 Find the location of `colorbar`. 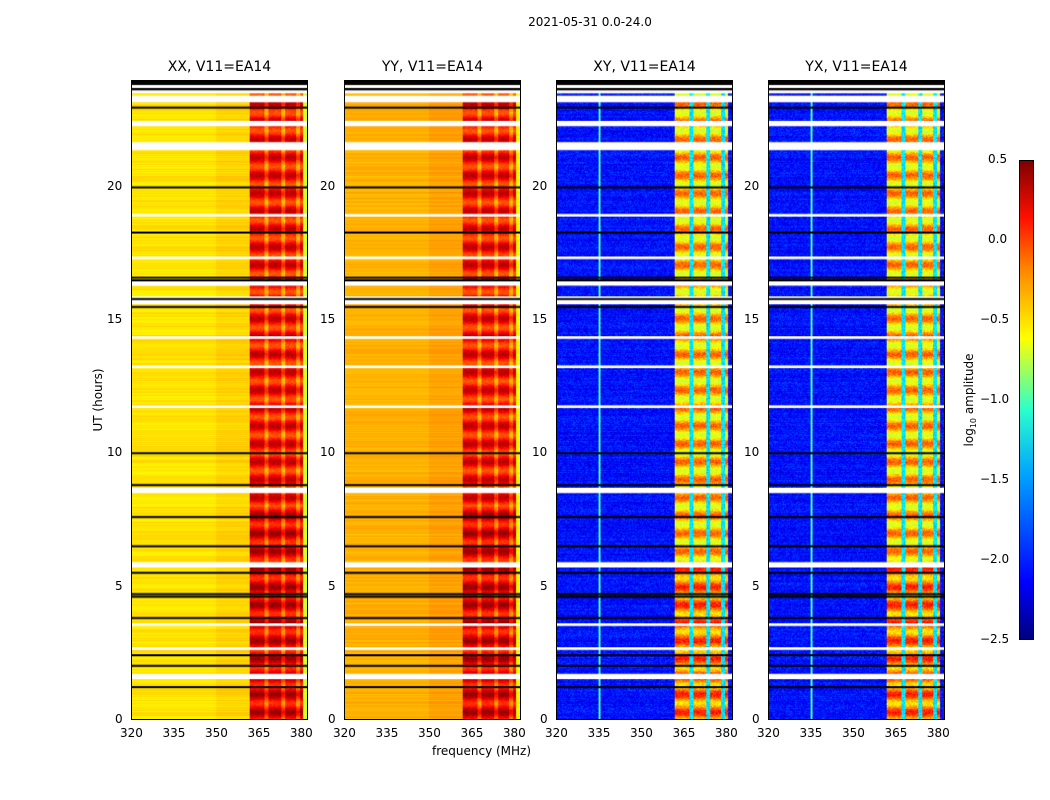

colorbar is located at coordinates (1026, 400).